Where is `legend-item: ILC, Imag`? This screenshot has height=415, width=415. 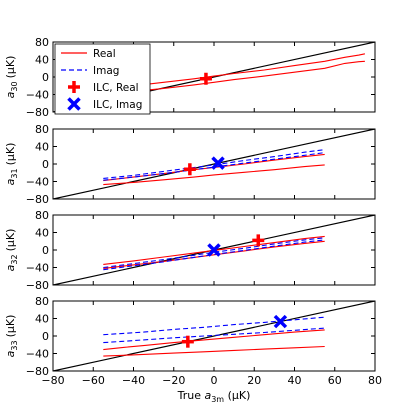
legend-item: ILC, Imag is located at coordinates (104, 104).